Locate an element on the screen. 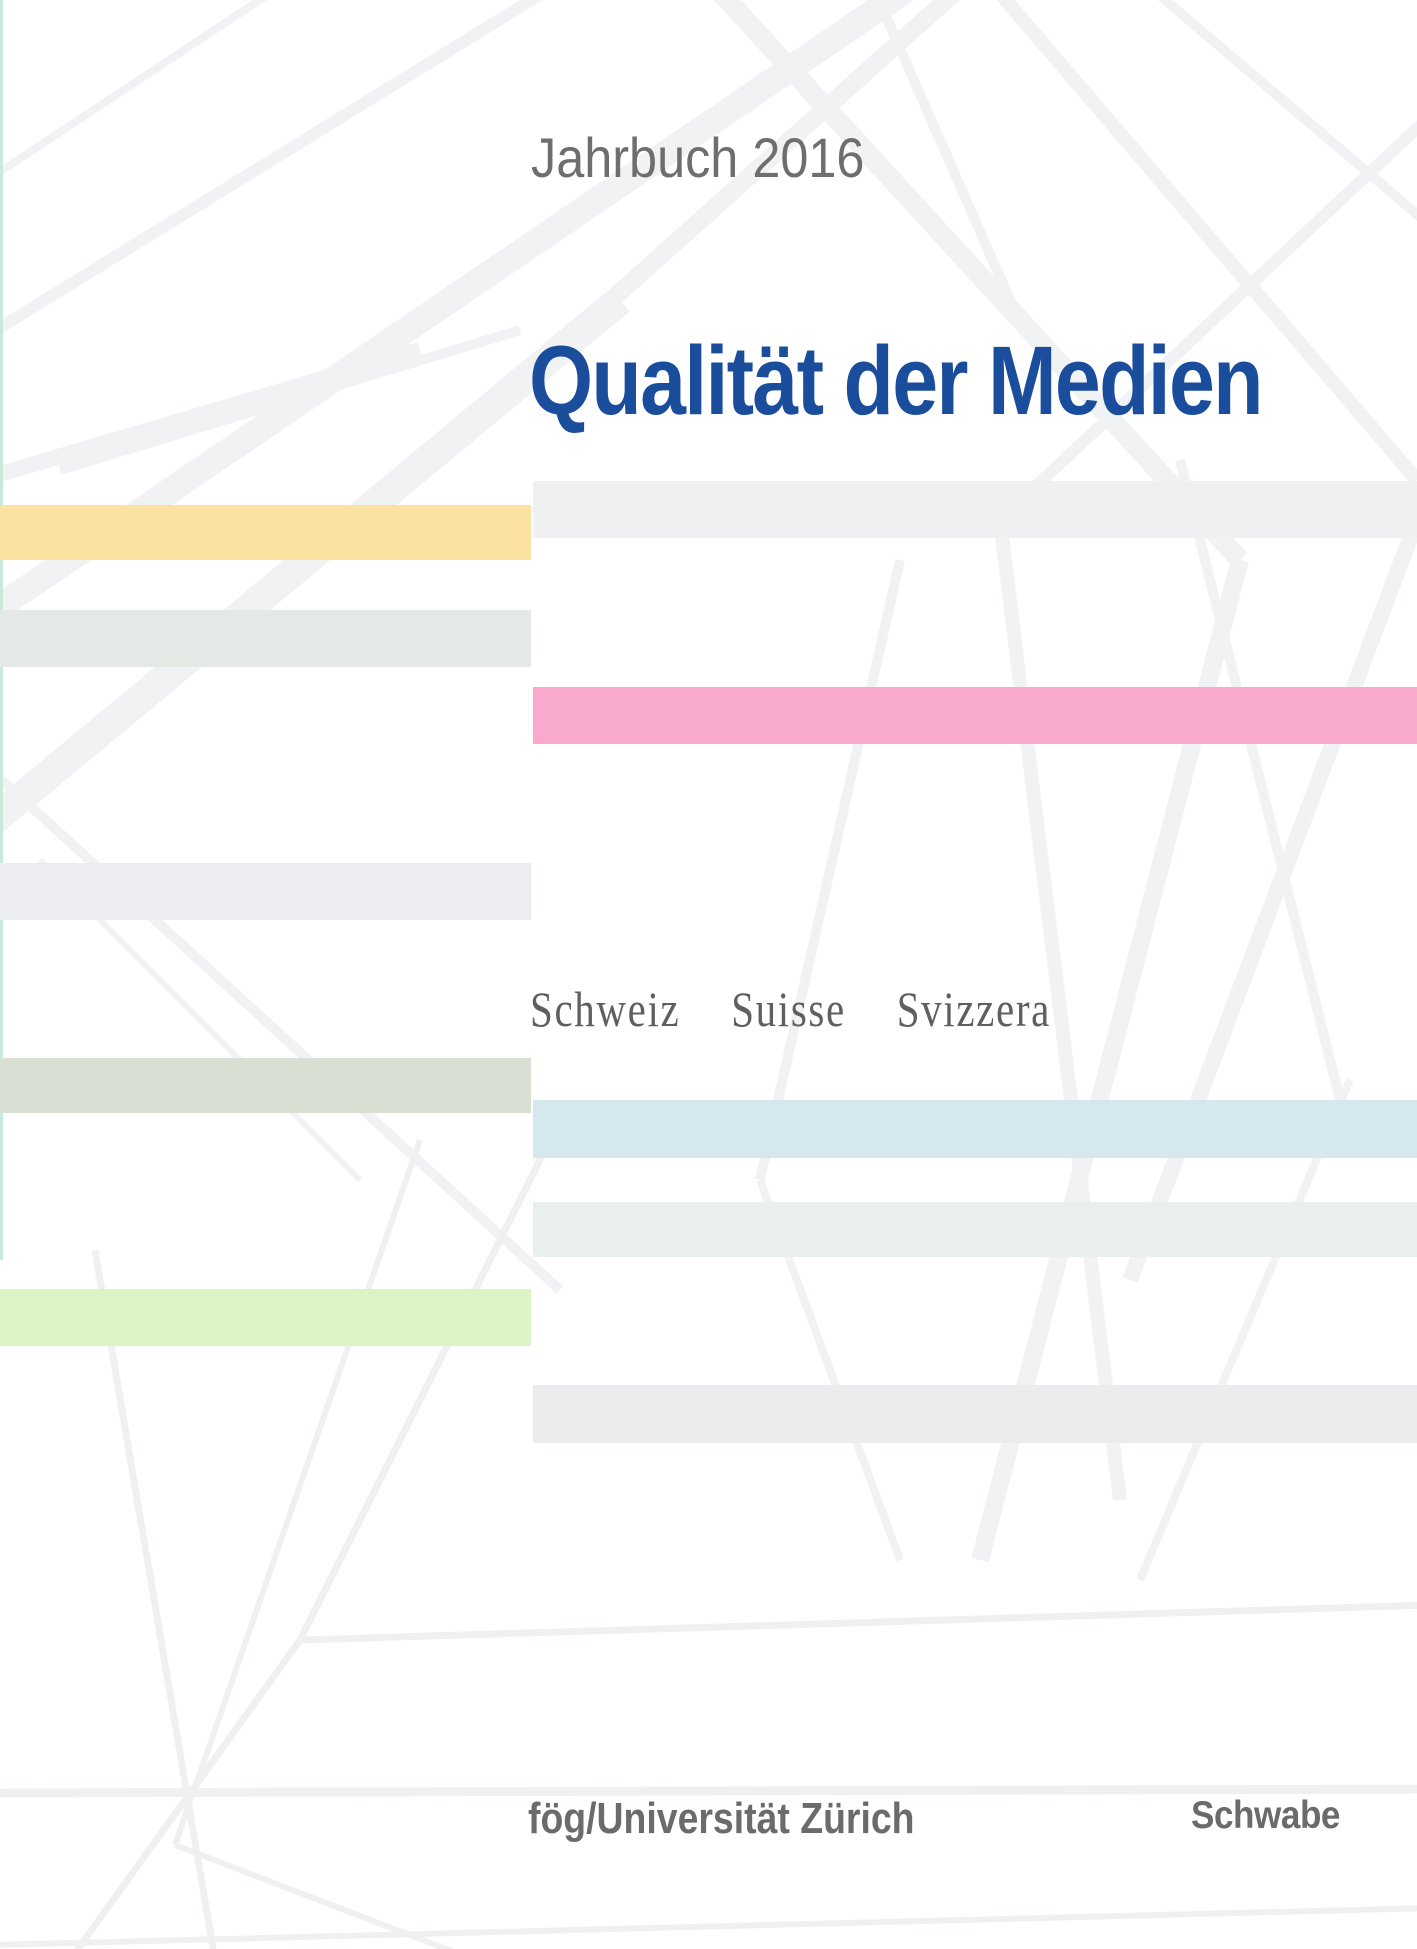  page-title: Qualität der Medien is located at coordinates (896, 380).